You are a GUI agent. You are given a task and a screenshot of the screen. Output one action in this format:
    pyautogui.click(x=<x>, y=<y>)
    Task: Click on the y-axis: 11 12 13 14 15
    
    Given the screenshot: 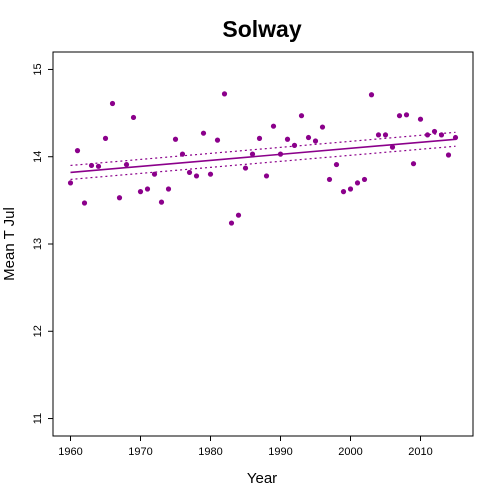 What is the action you would take?
    pyautogui.click(x=42, y=243)
    